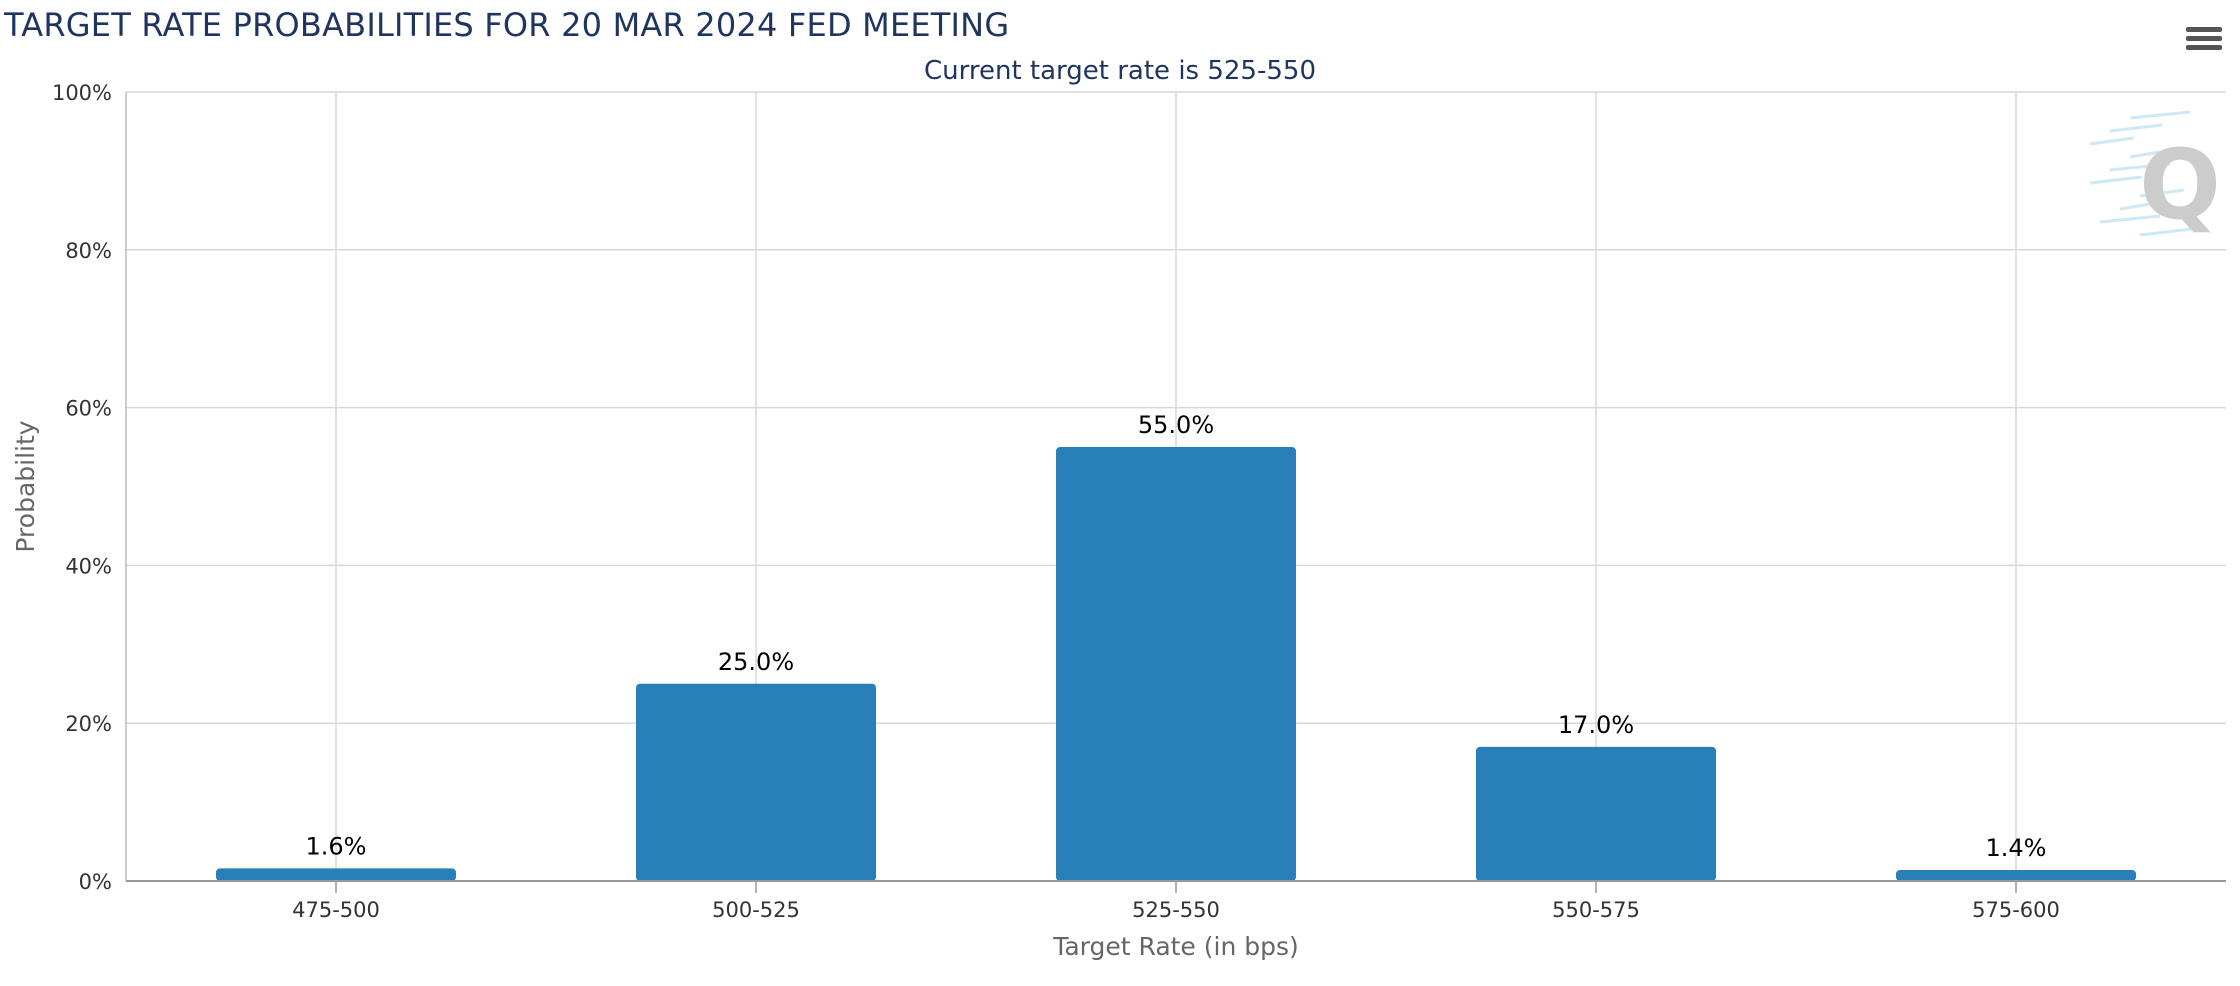  I want to click on hamburger-menu-icon, so click(2204, 41).